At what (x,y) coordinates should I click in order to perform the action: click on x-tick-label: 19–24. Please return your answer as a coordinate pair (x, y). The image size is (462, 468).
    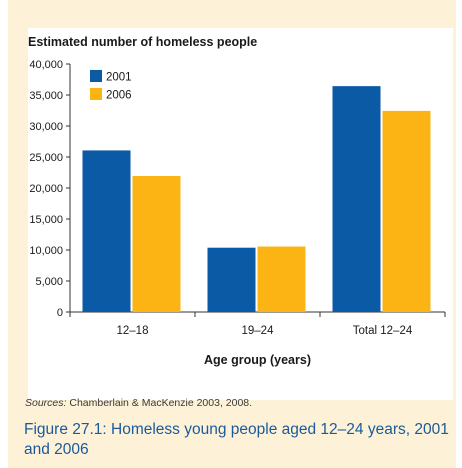
    Looking at the image, I should click on (258, 331).